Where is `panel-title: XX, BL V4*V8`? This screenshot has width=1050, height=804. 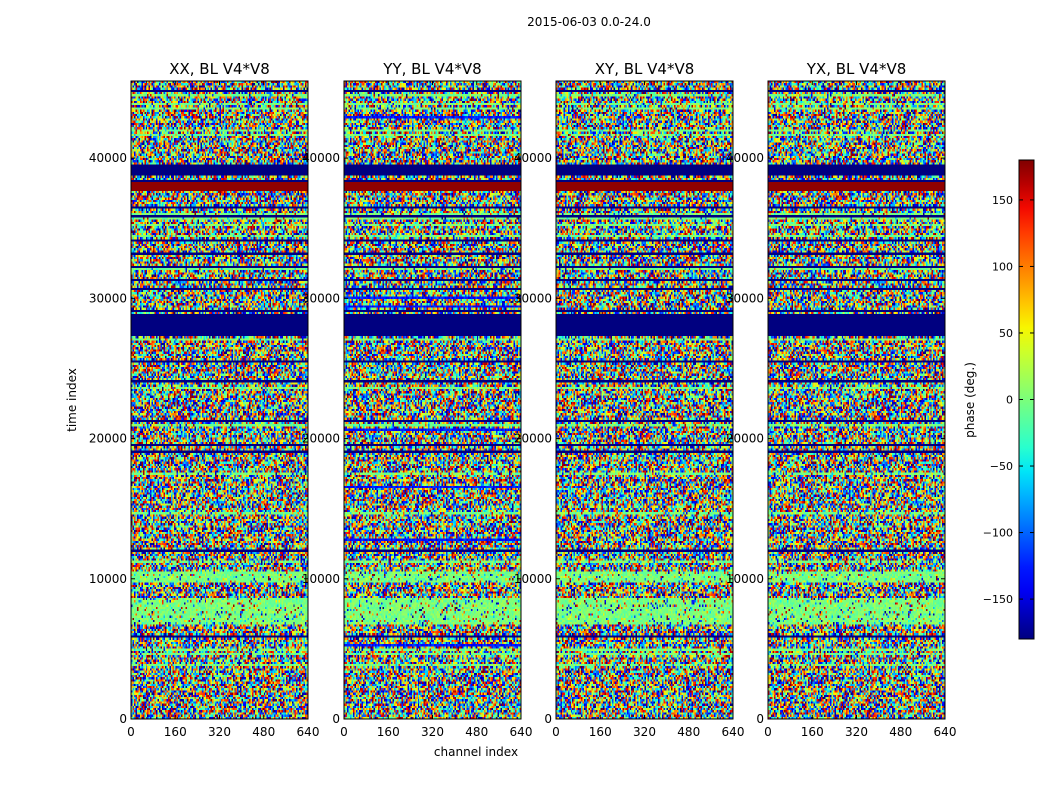
panel-title: XX, BL V4*V8 is located at coordinates (219, 69).